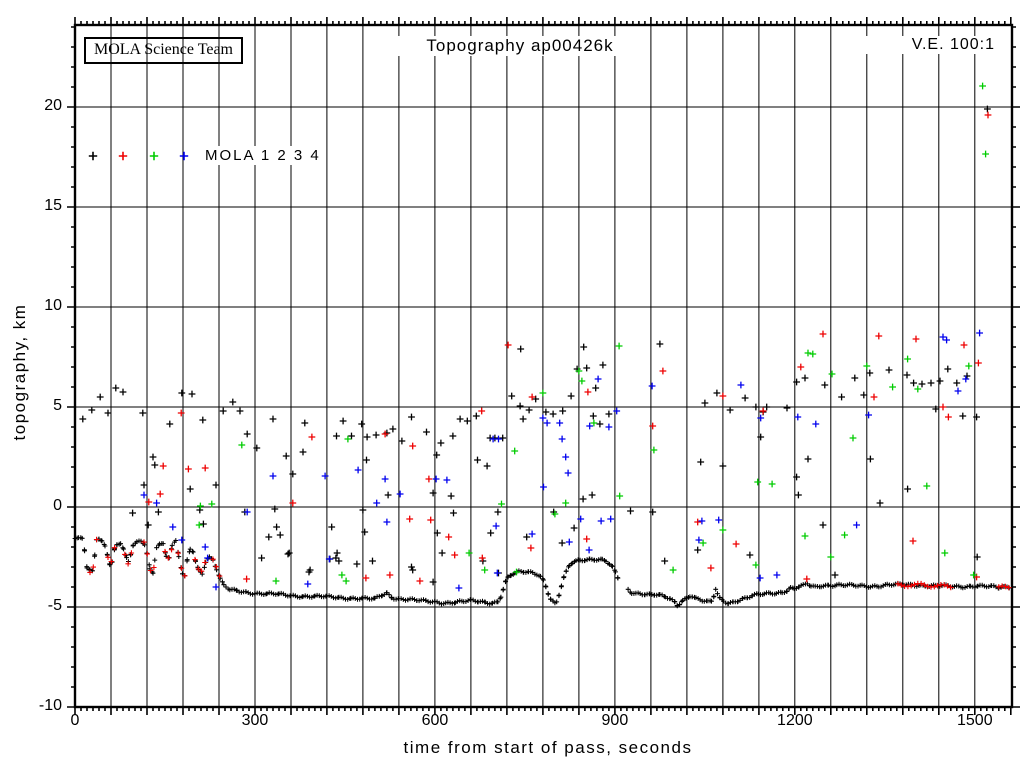 The height and width of the screenshot is (768, 1024). Describe the element at coordinates (19, 372) in the screenshot. I see `y-axis-label: topography, km` at that location.